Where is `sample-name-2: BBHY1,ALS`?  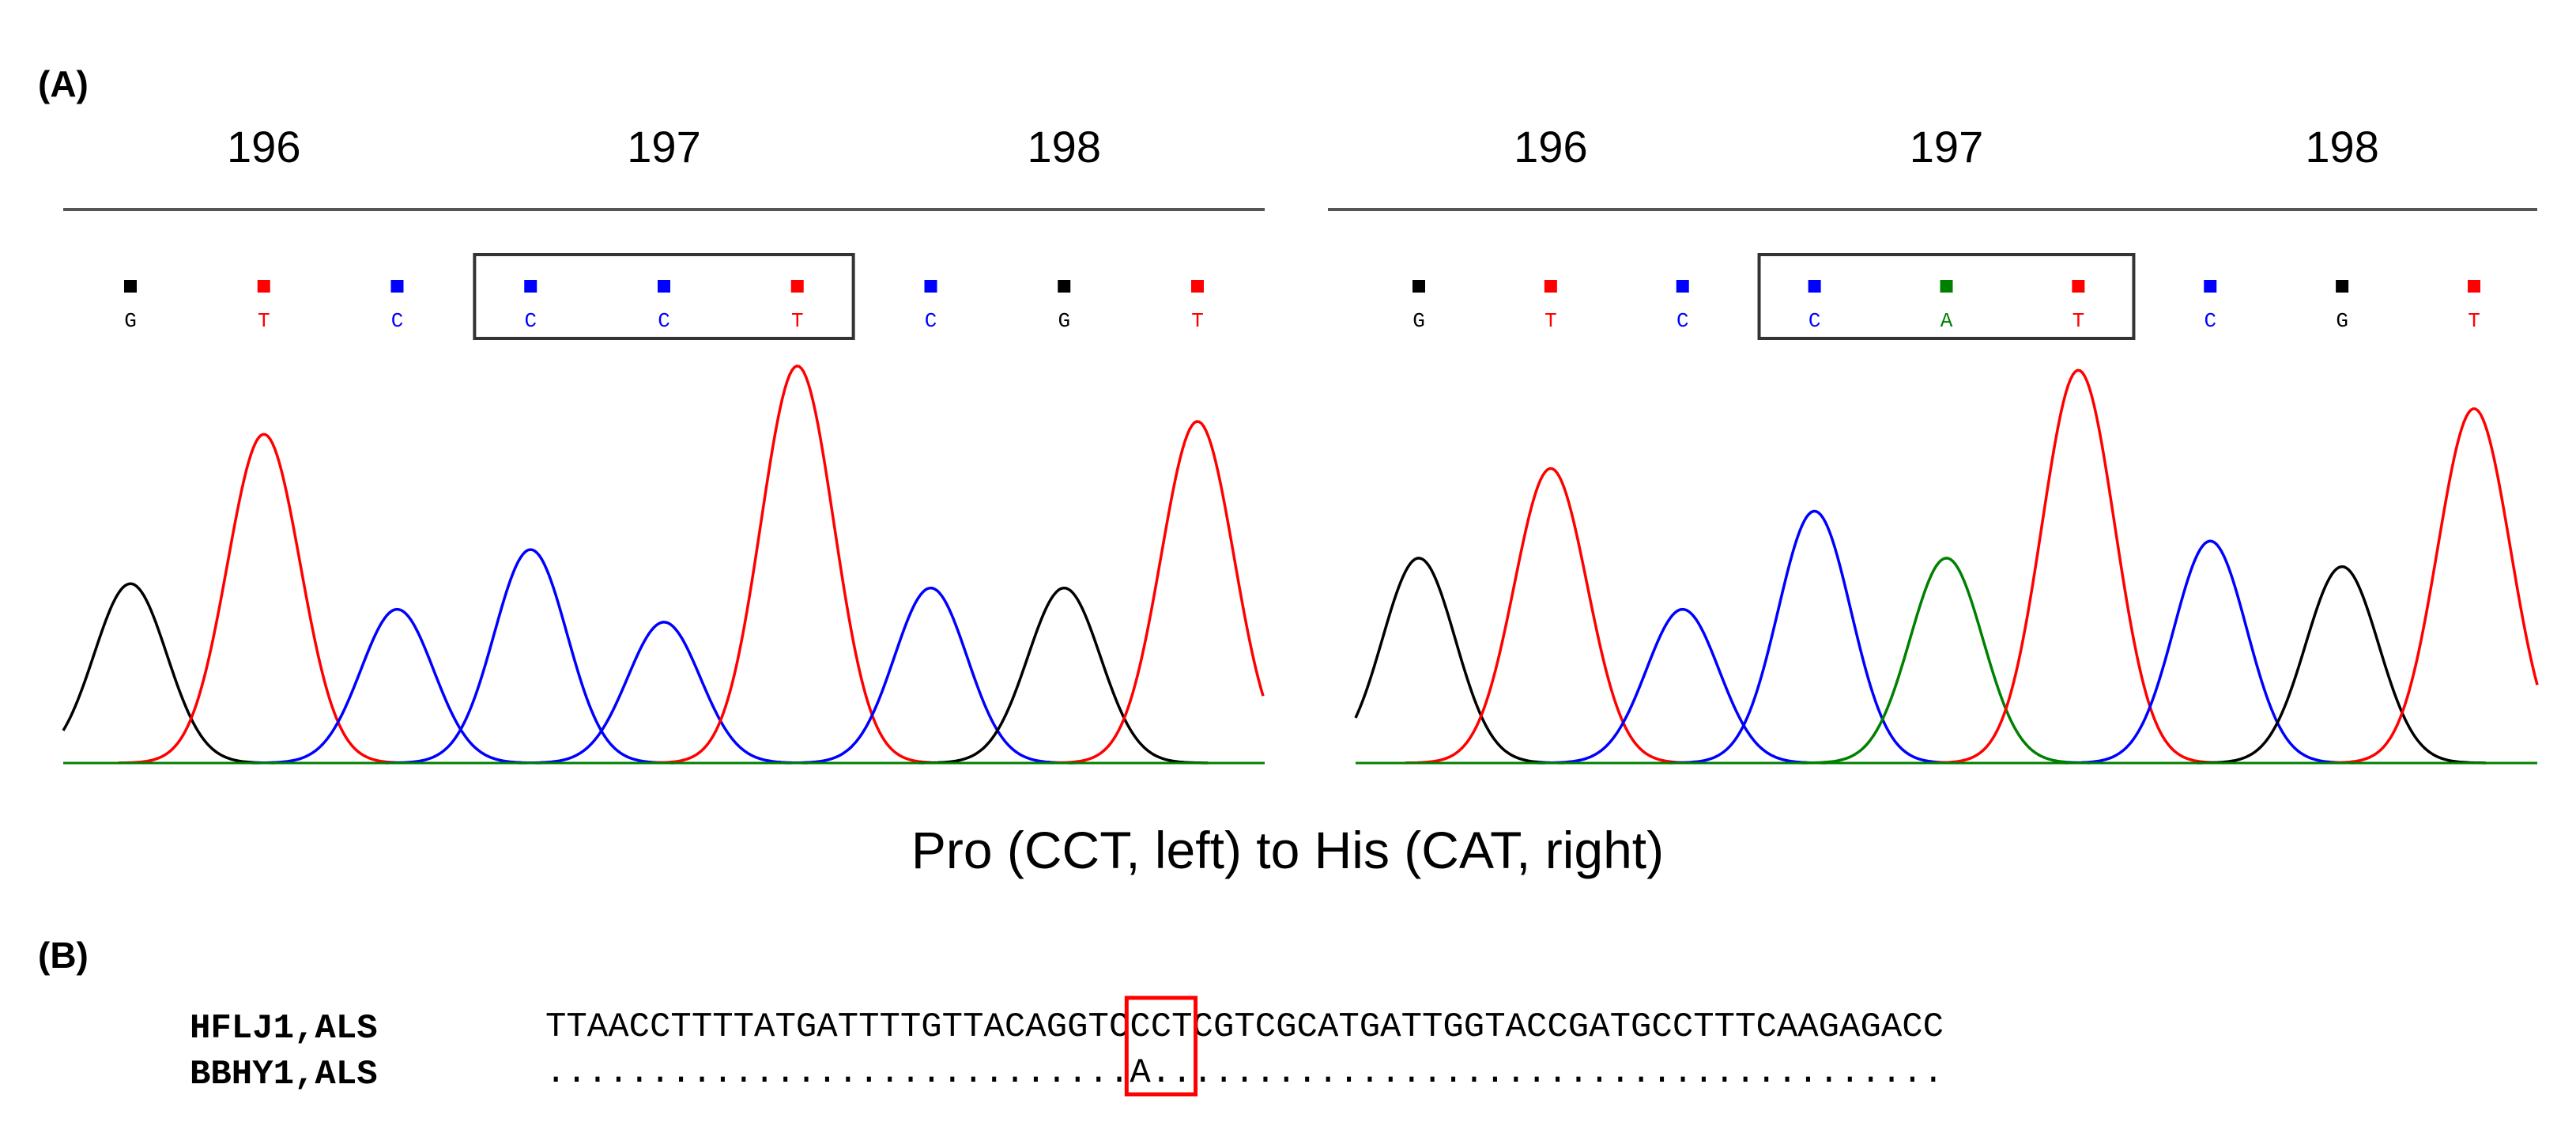
sample-name-2: BBHY1,ALS is located at coordinates (284, 1074).